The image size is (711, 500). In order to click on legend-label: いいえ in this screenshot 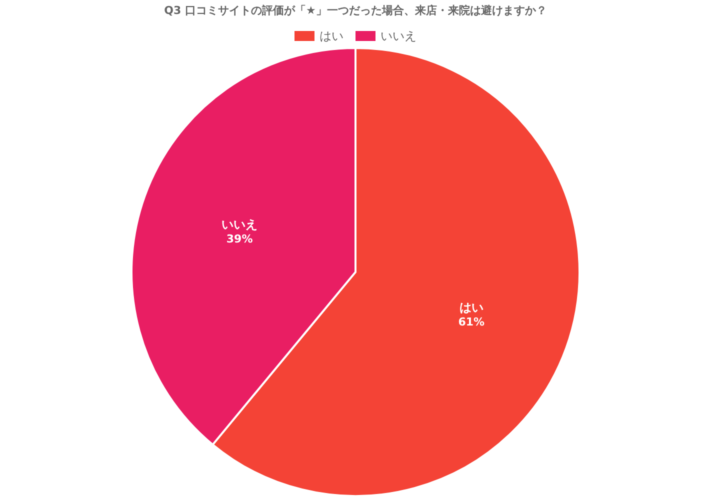, I will do `click(398, 36)`.